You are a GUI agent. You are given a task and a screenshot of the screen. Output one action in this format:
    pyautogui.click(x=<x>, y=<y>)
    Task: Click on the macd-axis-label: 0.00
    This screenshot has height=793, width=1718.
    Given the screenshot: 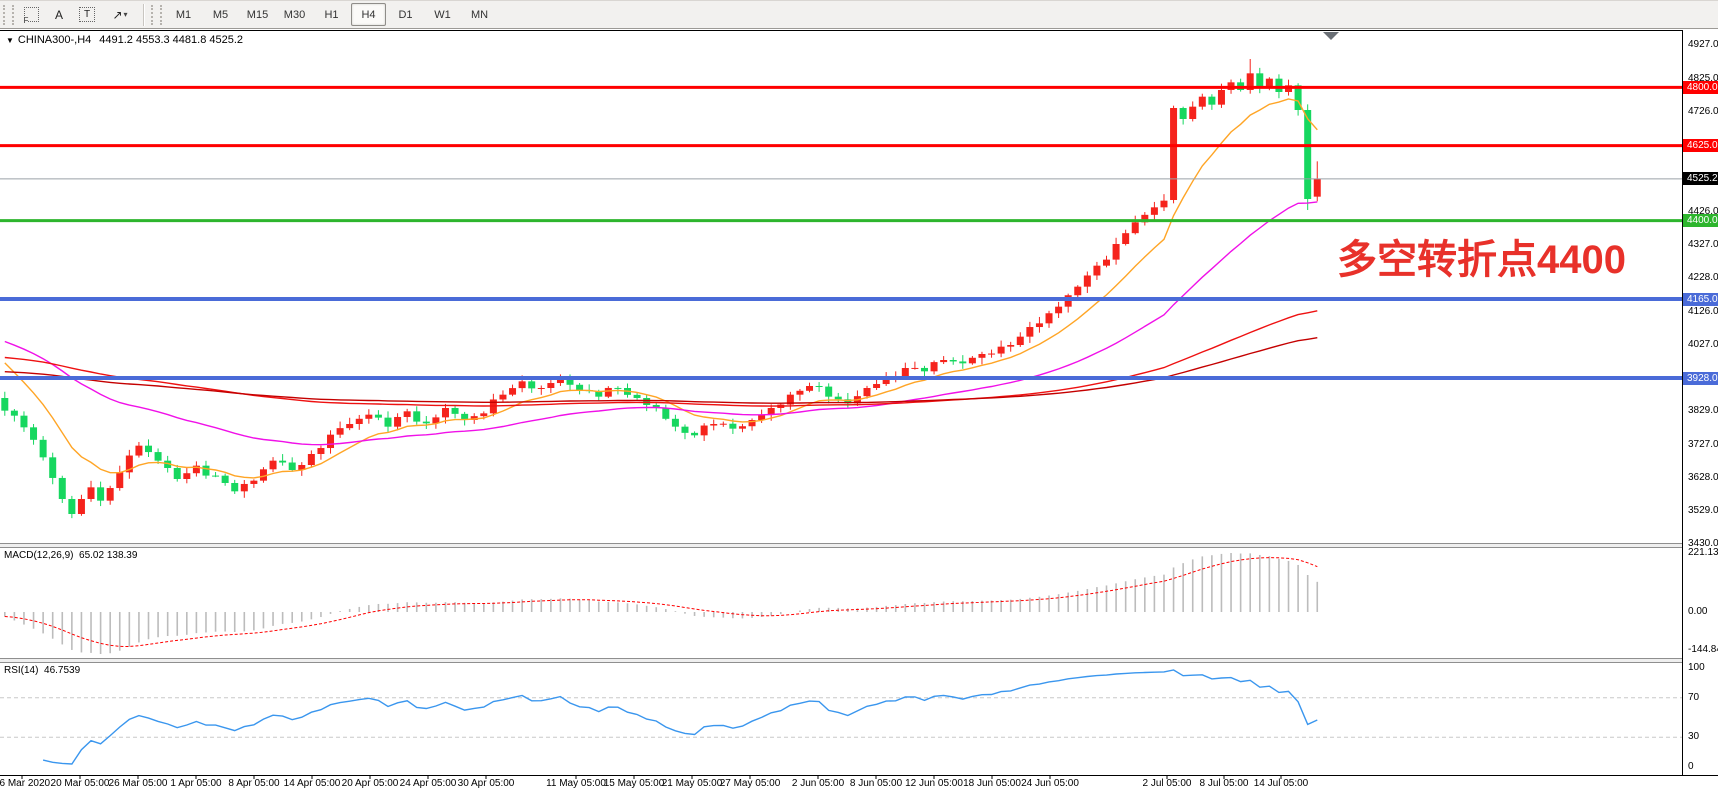 What is the action you would take?
    pyautogui.click(x=1698, y=611)
    